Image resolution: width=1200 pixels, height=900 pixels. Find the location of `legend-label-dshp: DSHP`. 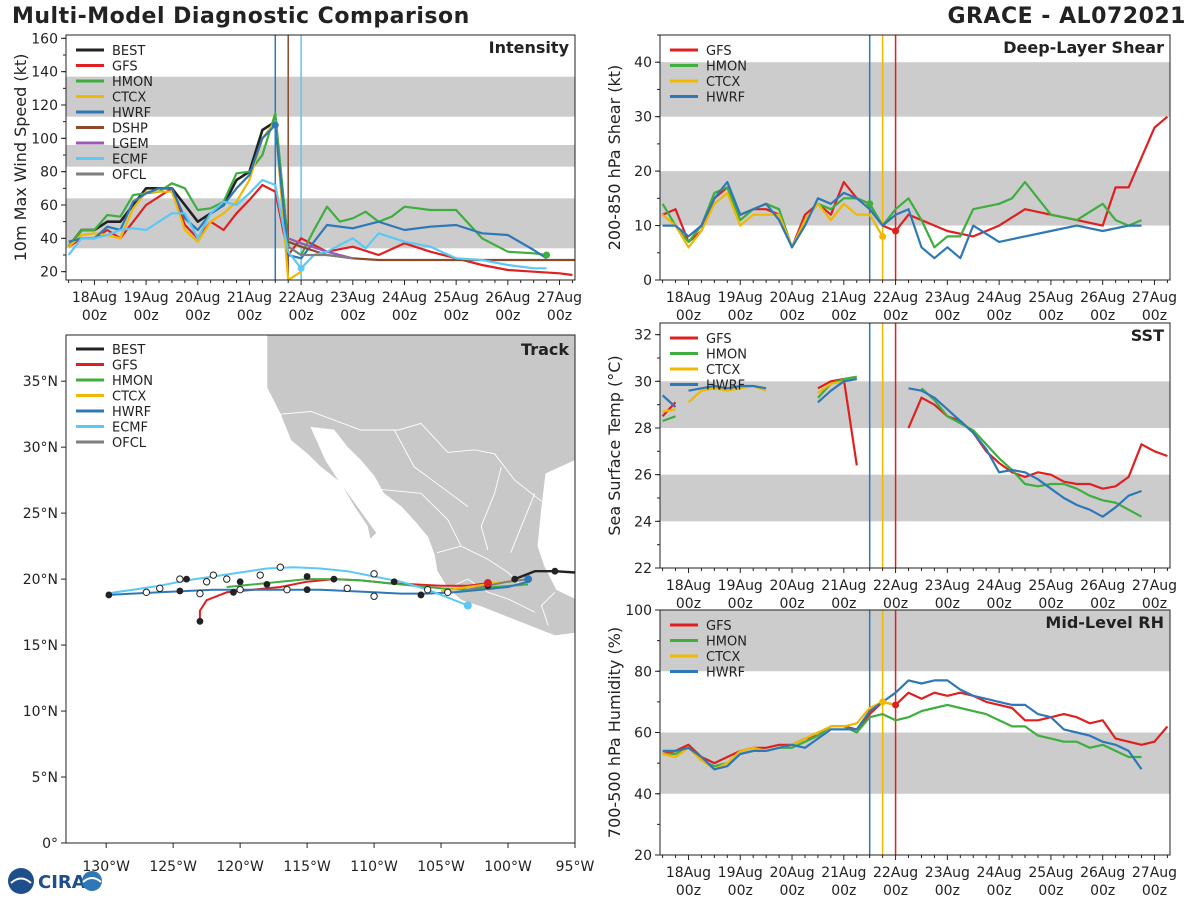

legend-label-dshp: DSHP is located at coordinates (130, 129).